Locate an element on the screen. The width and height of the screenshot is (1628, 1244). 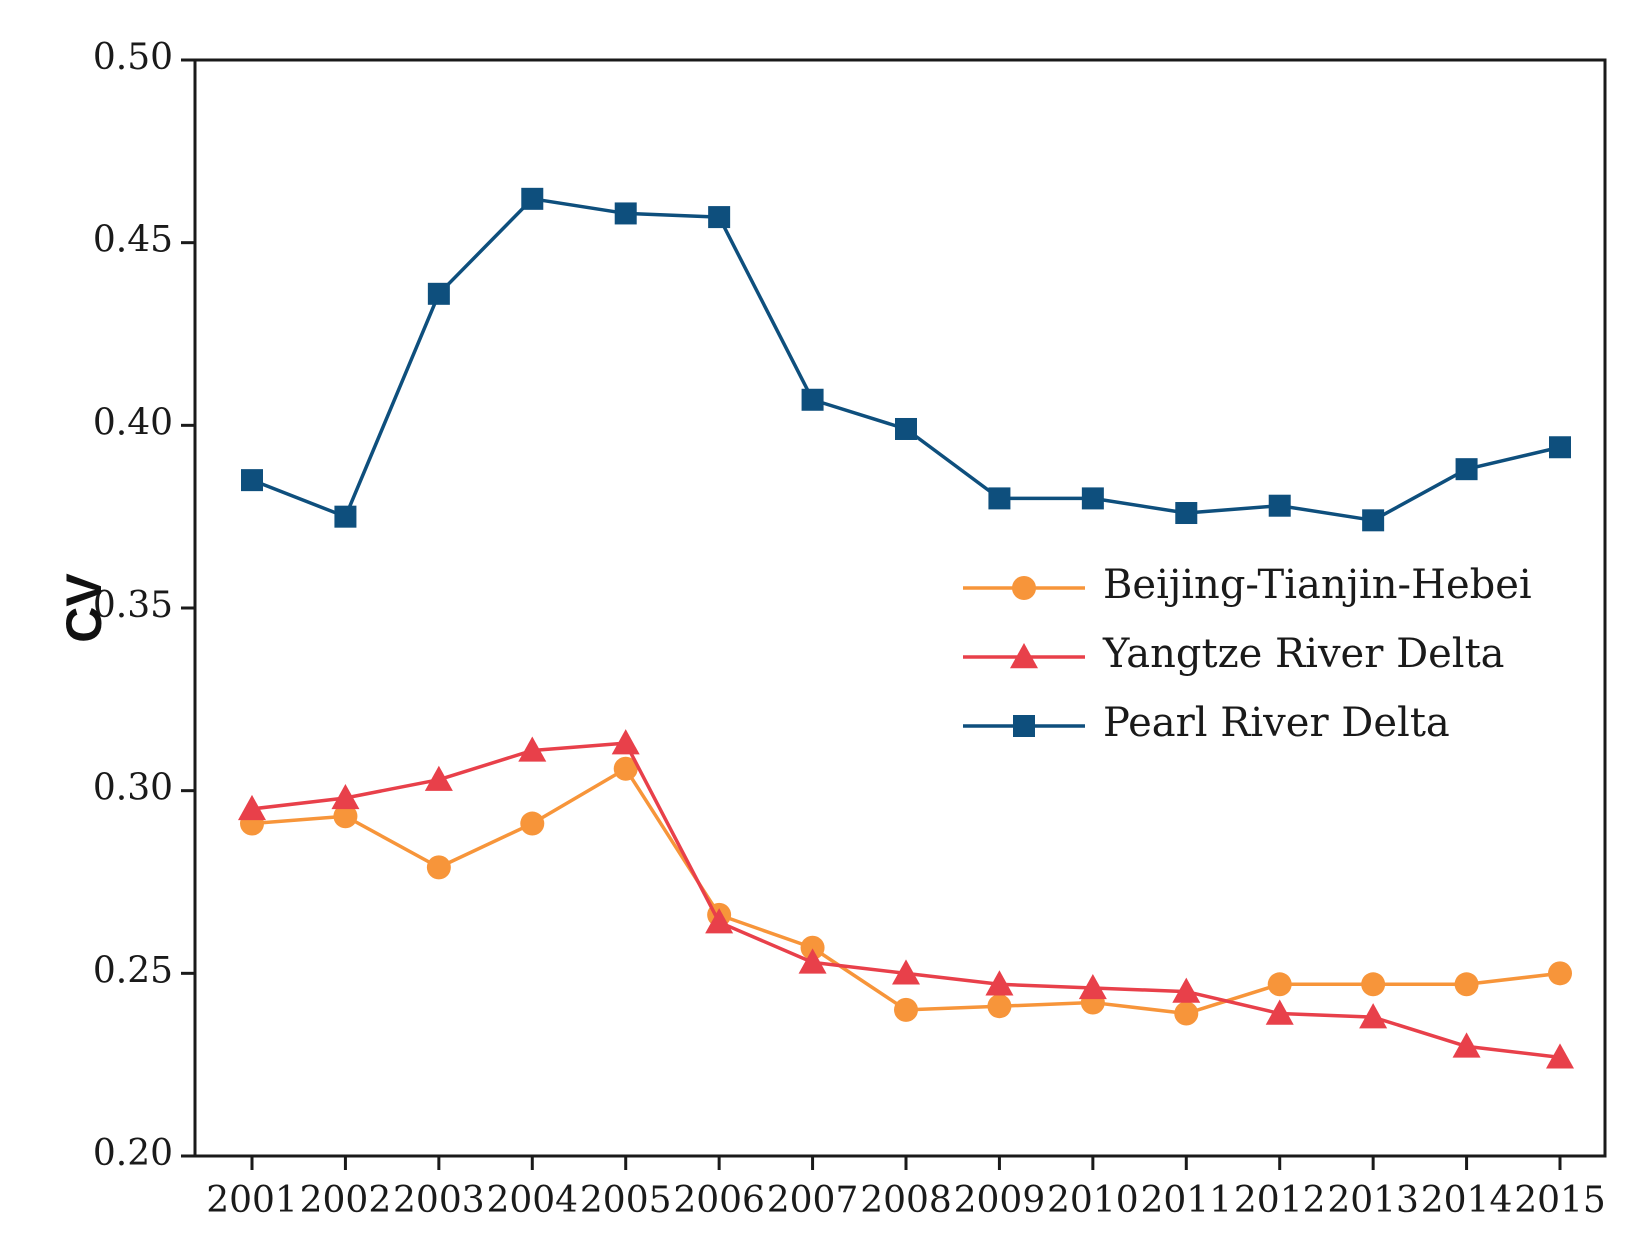
y-tick-label: 0.20 is located at coordinates (133, 1153).